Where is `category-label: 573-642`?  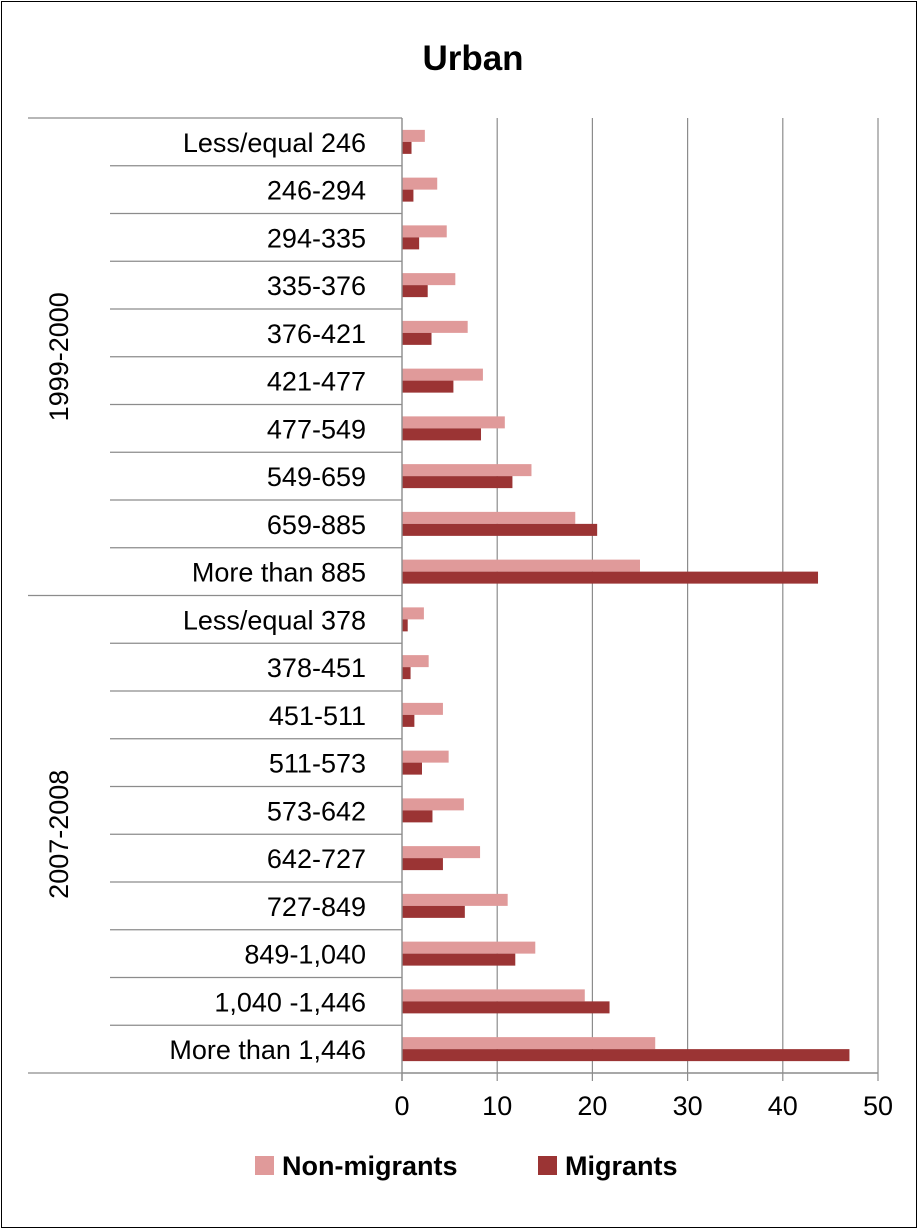 category-label: 573-642 is located at coordinates (316, 811).